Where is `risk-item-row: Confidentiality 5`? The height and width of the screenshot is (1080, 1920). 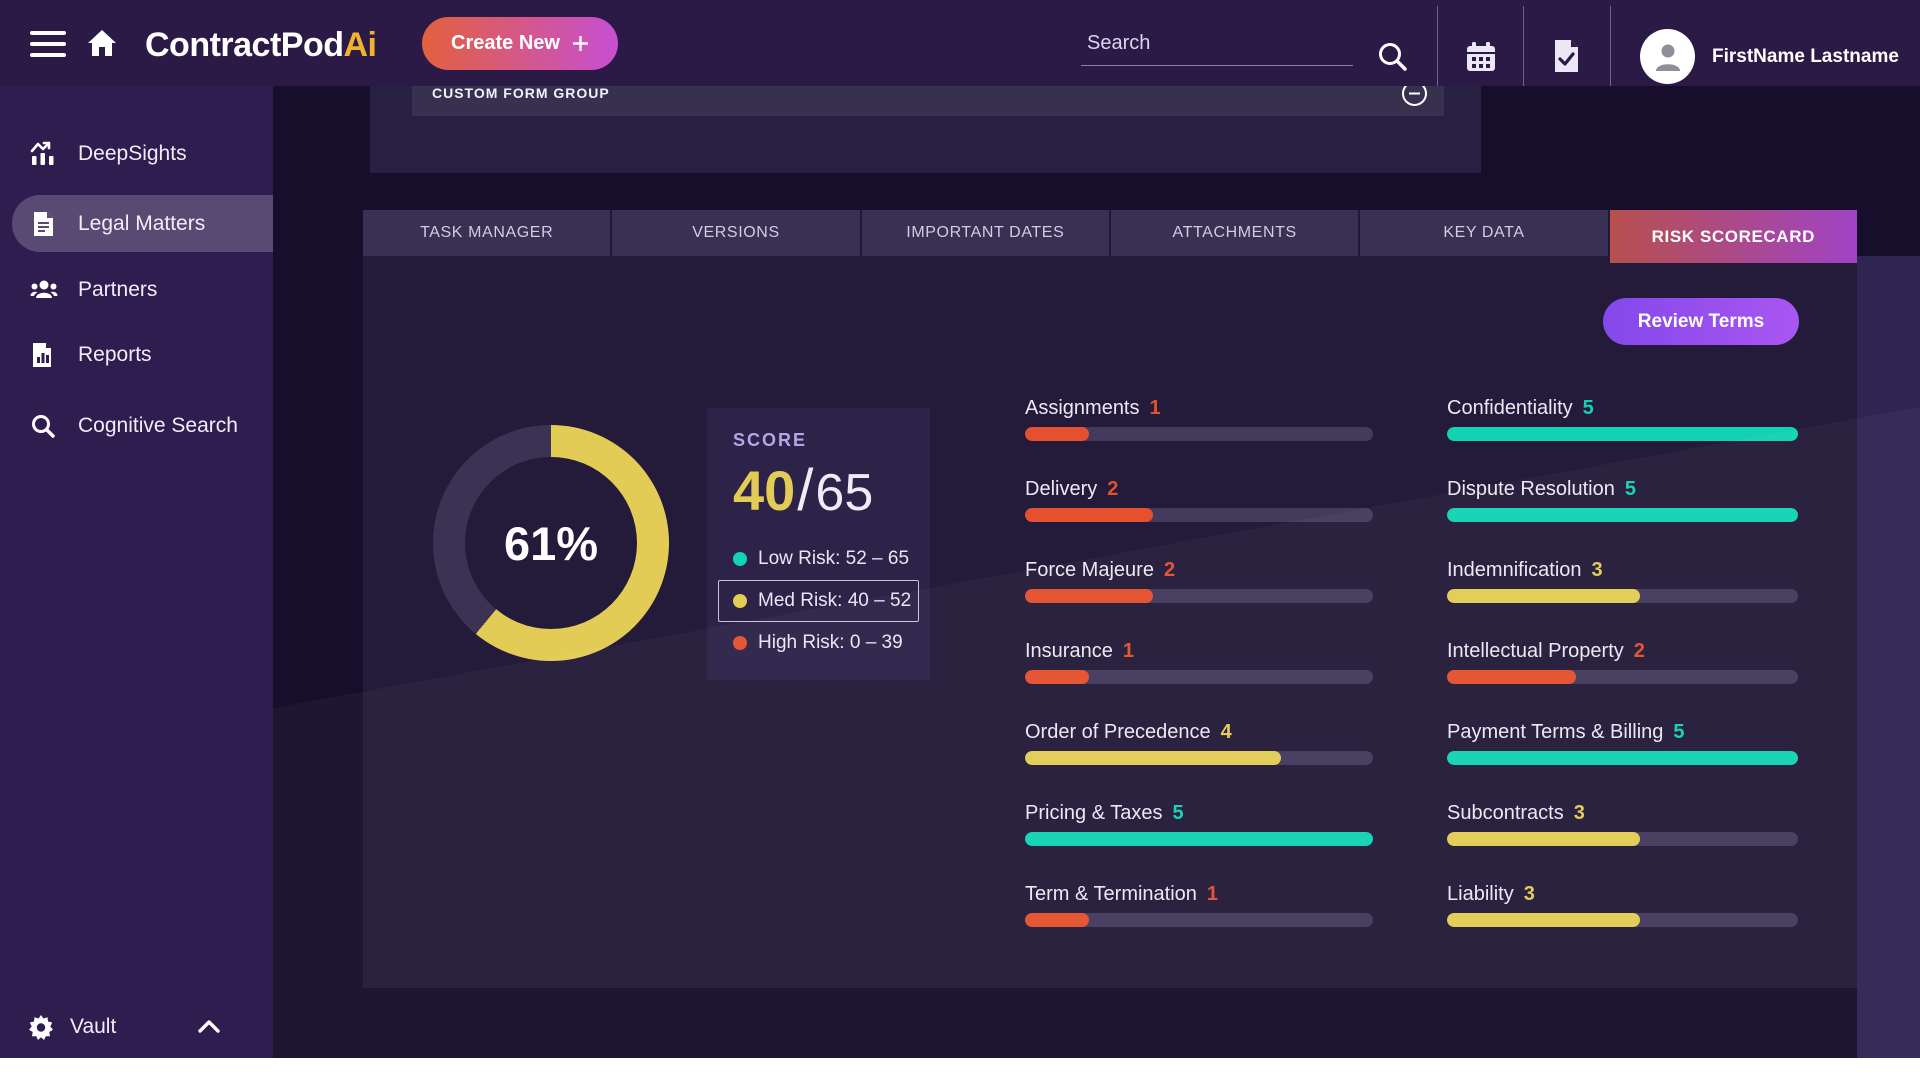
risk-item-row: Confidentiality 5 is located at coordinates (1622, 431).